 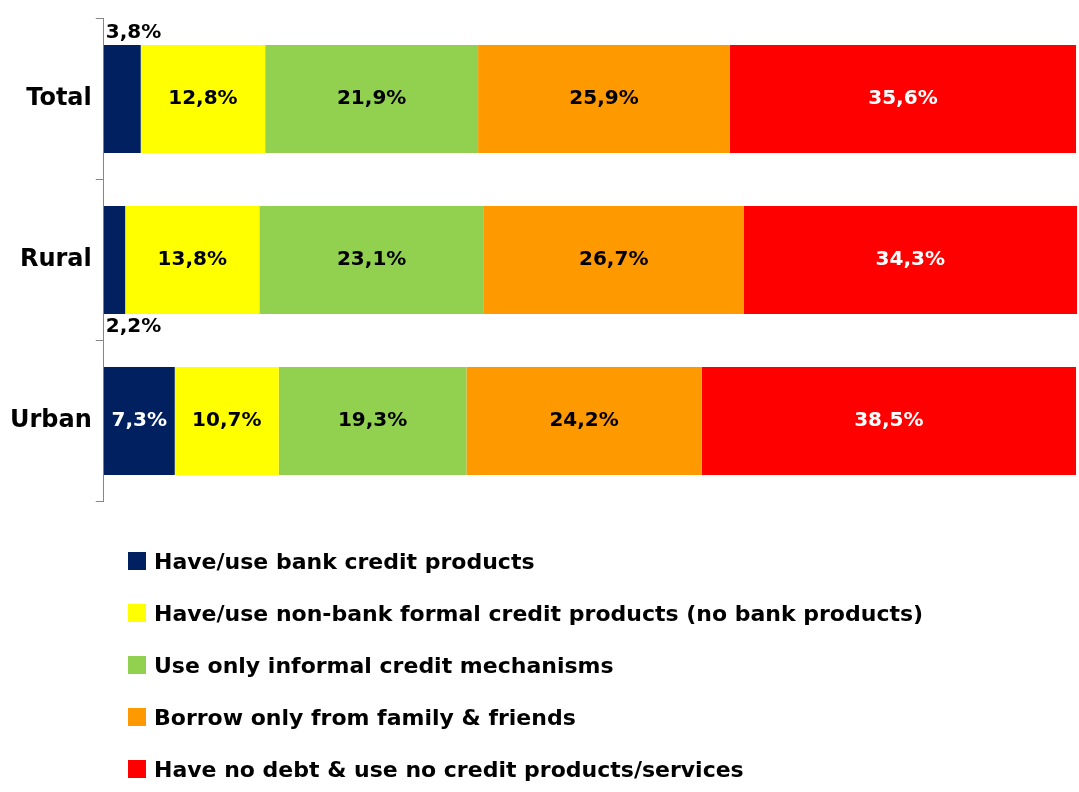 I want to click on legend-label: Have no debt & use no credit products/services, so click(x=449, y=769).